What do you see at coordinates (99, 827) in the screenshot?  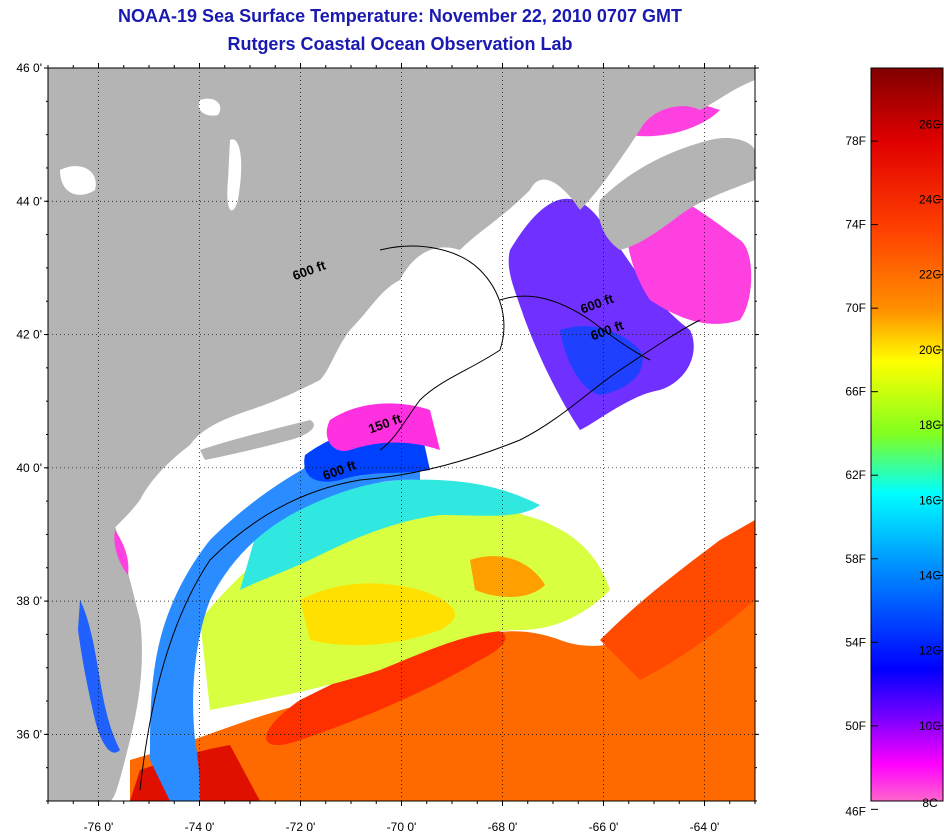 I see `lon-label: -76 0'` at bounding box center [99, 827].